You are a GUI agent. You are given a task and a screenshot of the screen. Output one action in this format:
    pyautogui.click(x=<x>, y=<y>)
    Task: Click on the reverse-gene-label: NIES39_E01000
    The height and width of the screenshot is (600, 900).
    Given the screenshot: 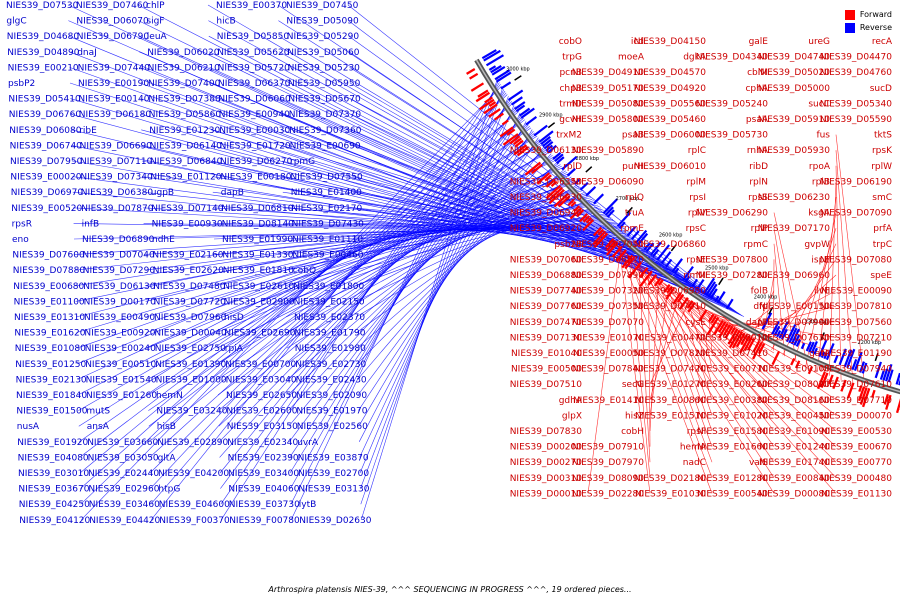 What is the action you would take?
    pyautogui.click(x=191, y=380)
    